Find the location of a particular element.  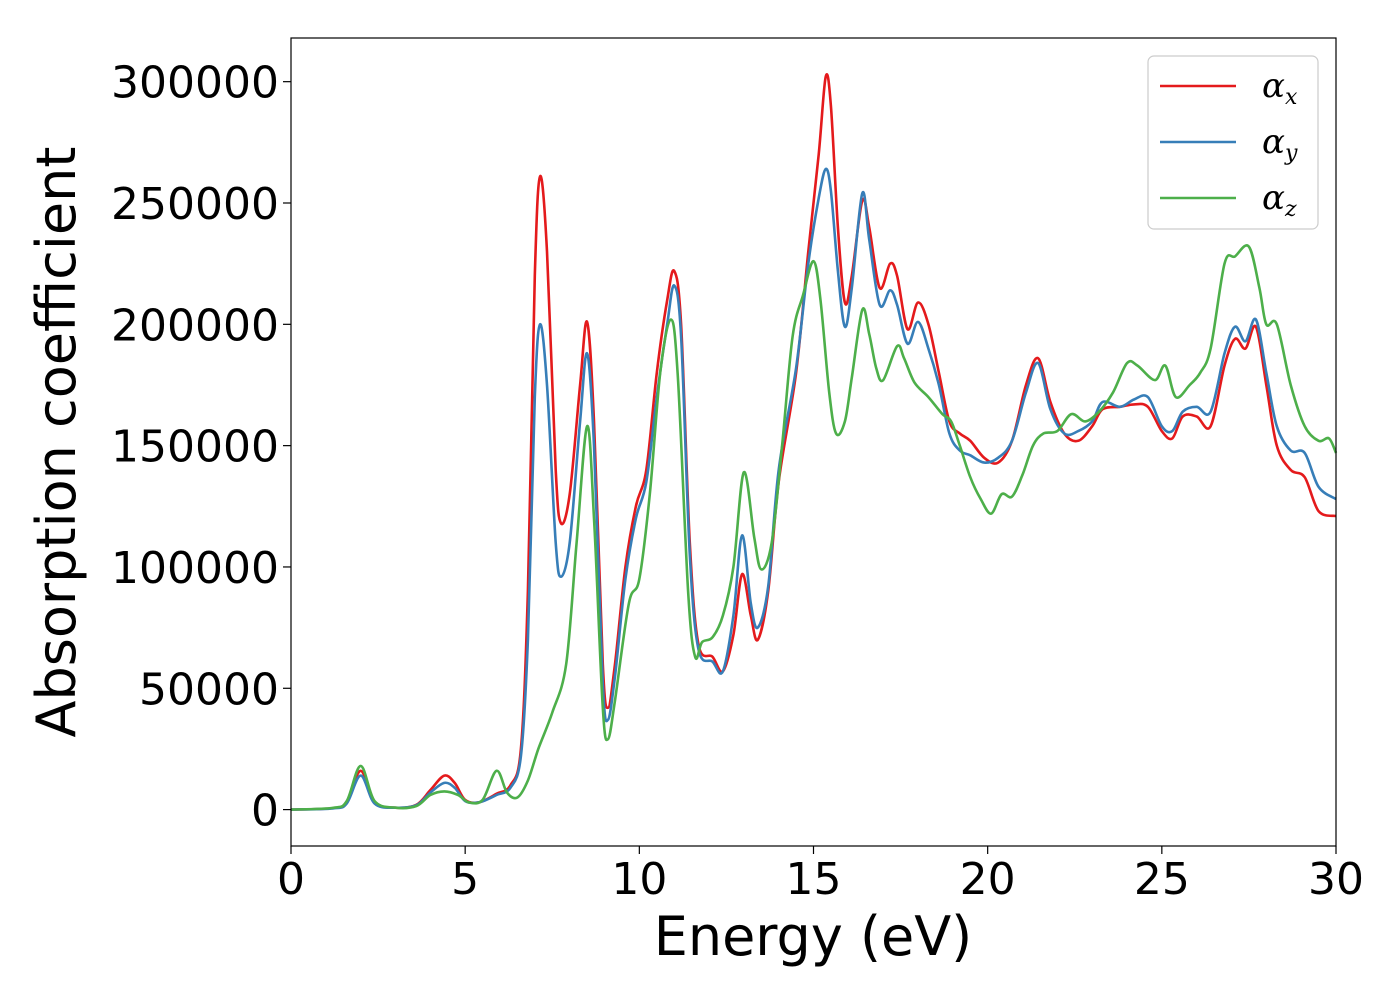

x-tick-label: 15 is located at coordinates (814, 879).